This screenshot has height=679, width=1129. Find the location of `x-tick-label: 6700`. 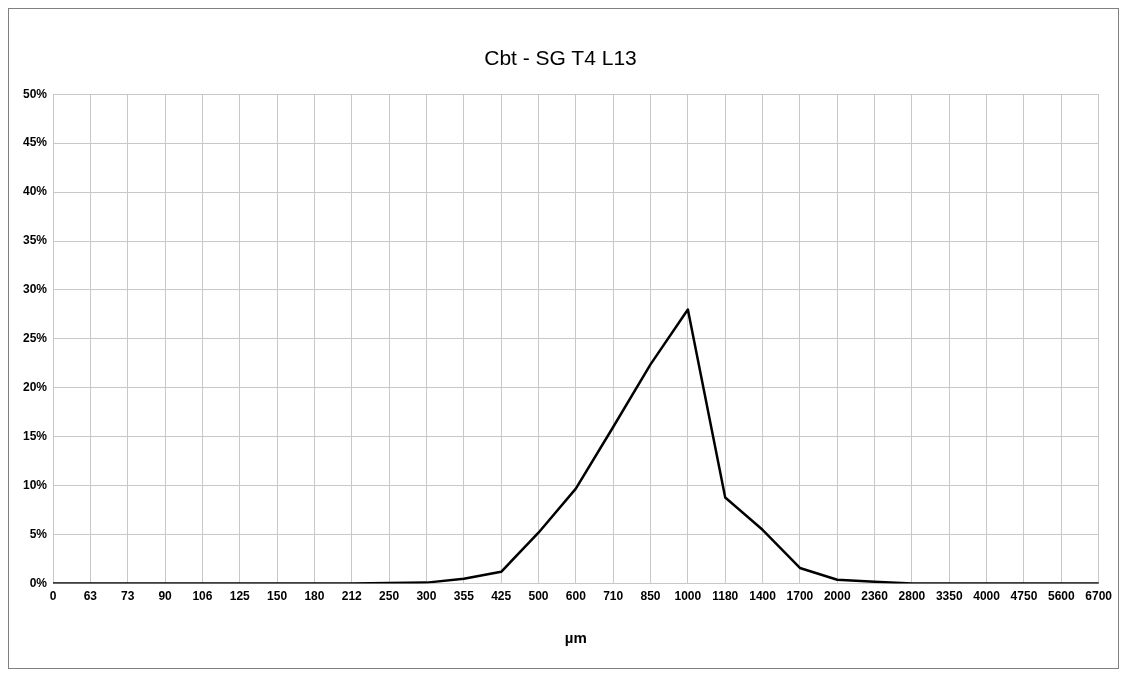

x-tick-label: 6700 is located at coordinates (1099, 596).